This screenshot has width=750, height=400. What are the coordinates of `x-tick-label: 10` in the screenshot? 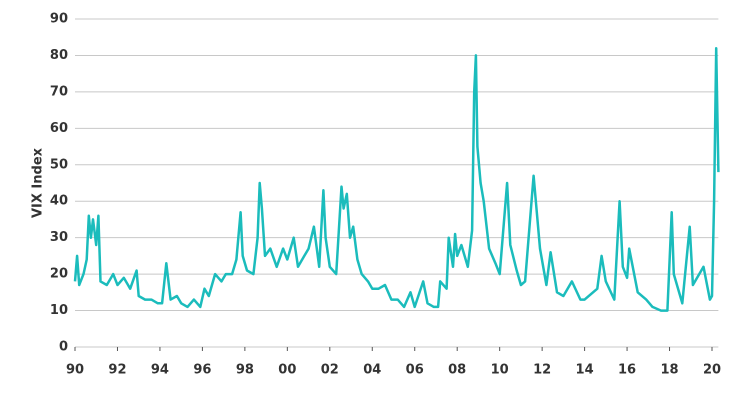 It's located at (500, 370).